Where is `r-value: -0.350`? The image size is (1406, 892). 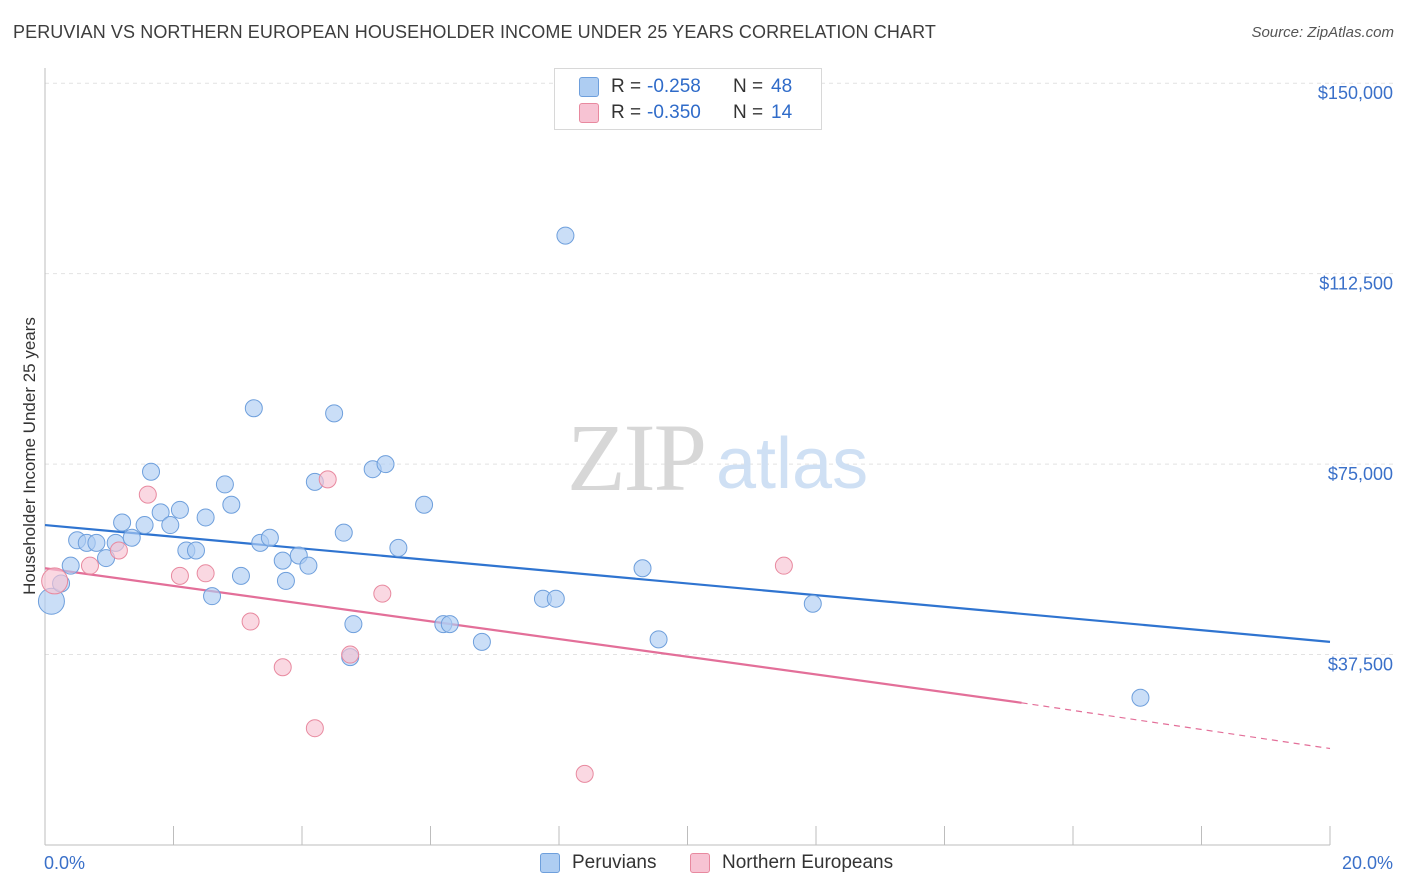
r-value: -0.350 is located at coordinates (674, 112).